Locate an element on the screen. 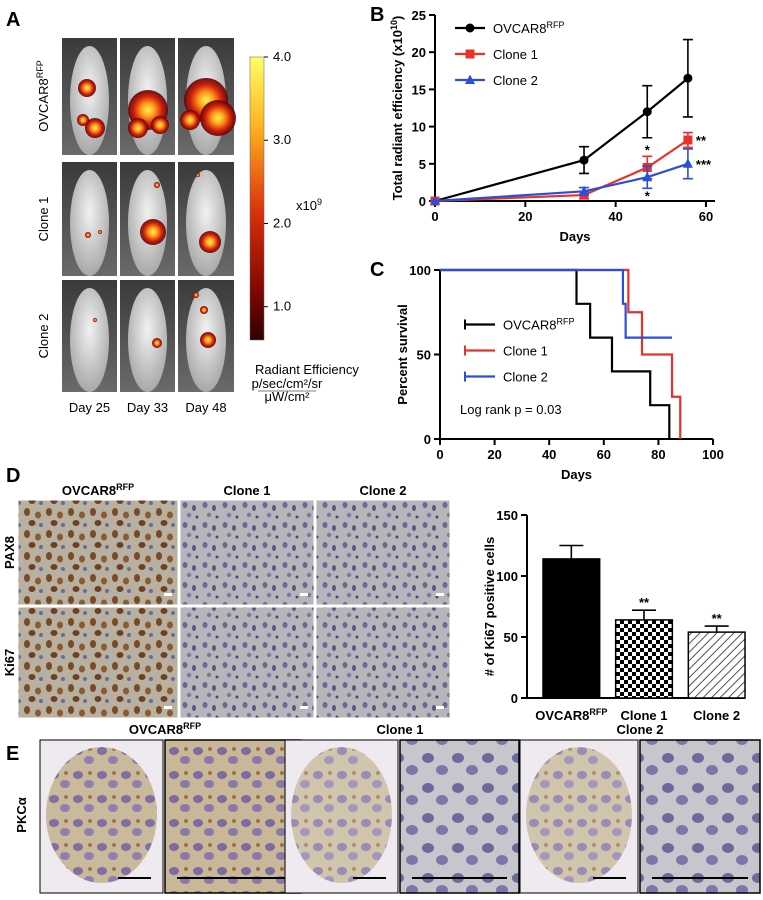 The width and height of the screenshot is (763, 900). column-label: OVCAR8RFP is located at coordinates (98, 490).